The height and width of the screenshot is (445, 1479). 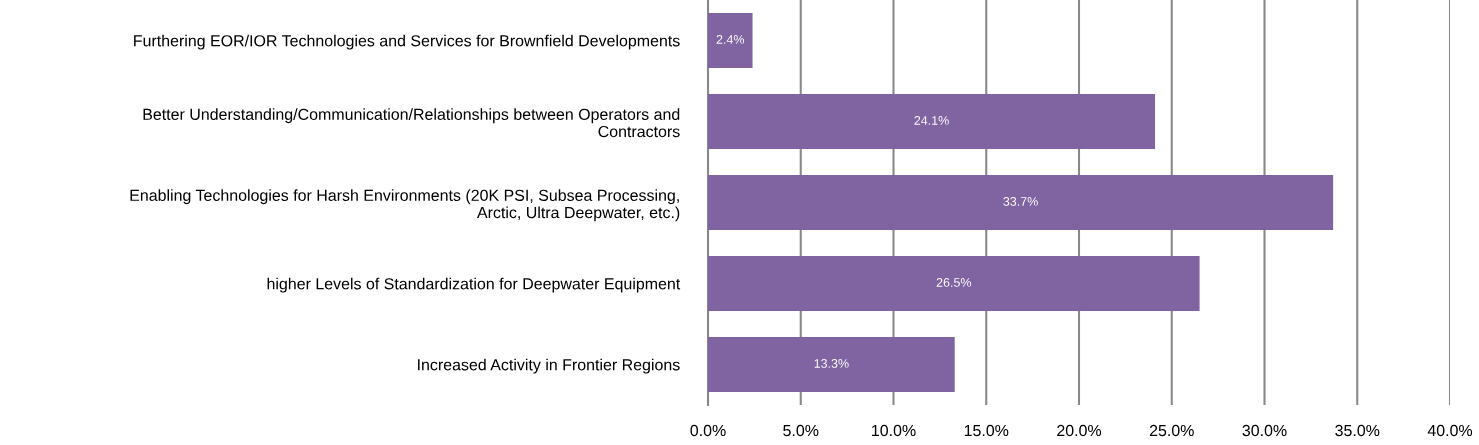 I want to click on x-tick-label: 40.0%, so click(x=1450, y=430).